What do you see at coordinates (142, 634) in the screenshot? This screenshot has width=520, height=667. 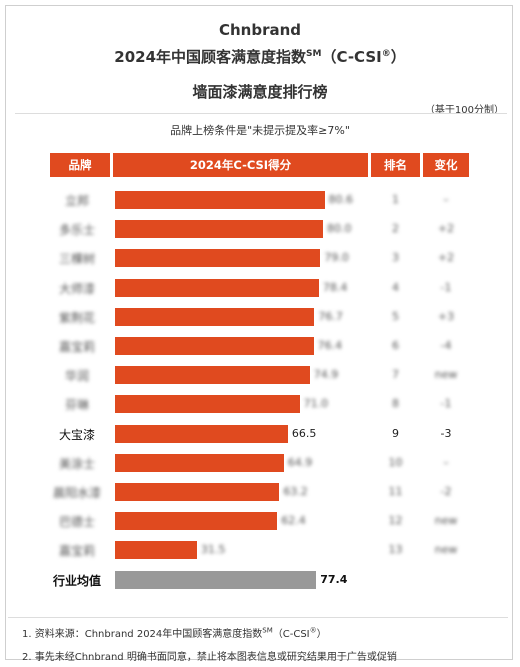 I see `source-text: 1. 资料来源：Chnbrand 2024年中国顾客满意度指数` at bounding box center [142, 634].